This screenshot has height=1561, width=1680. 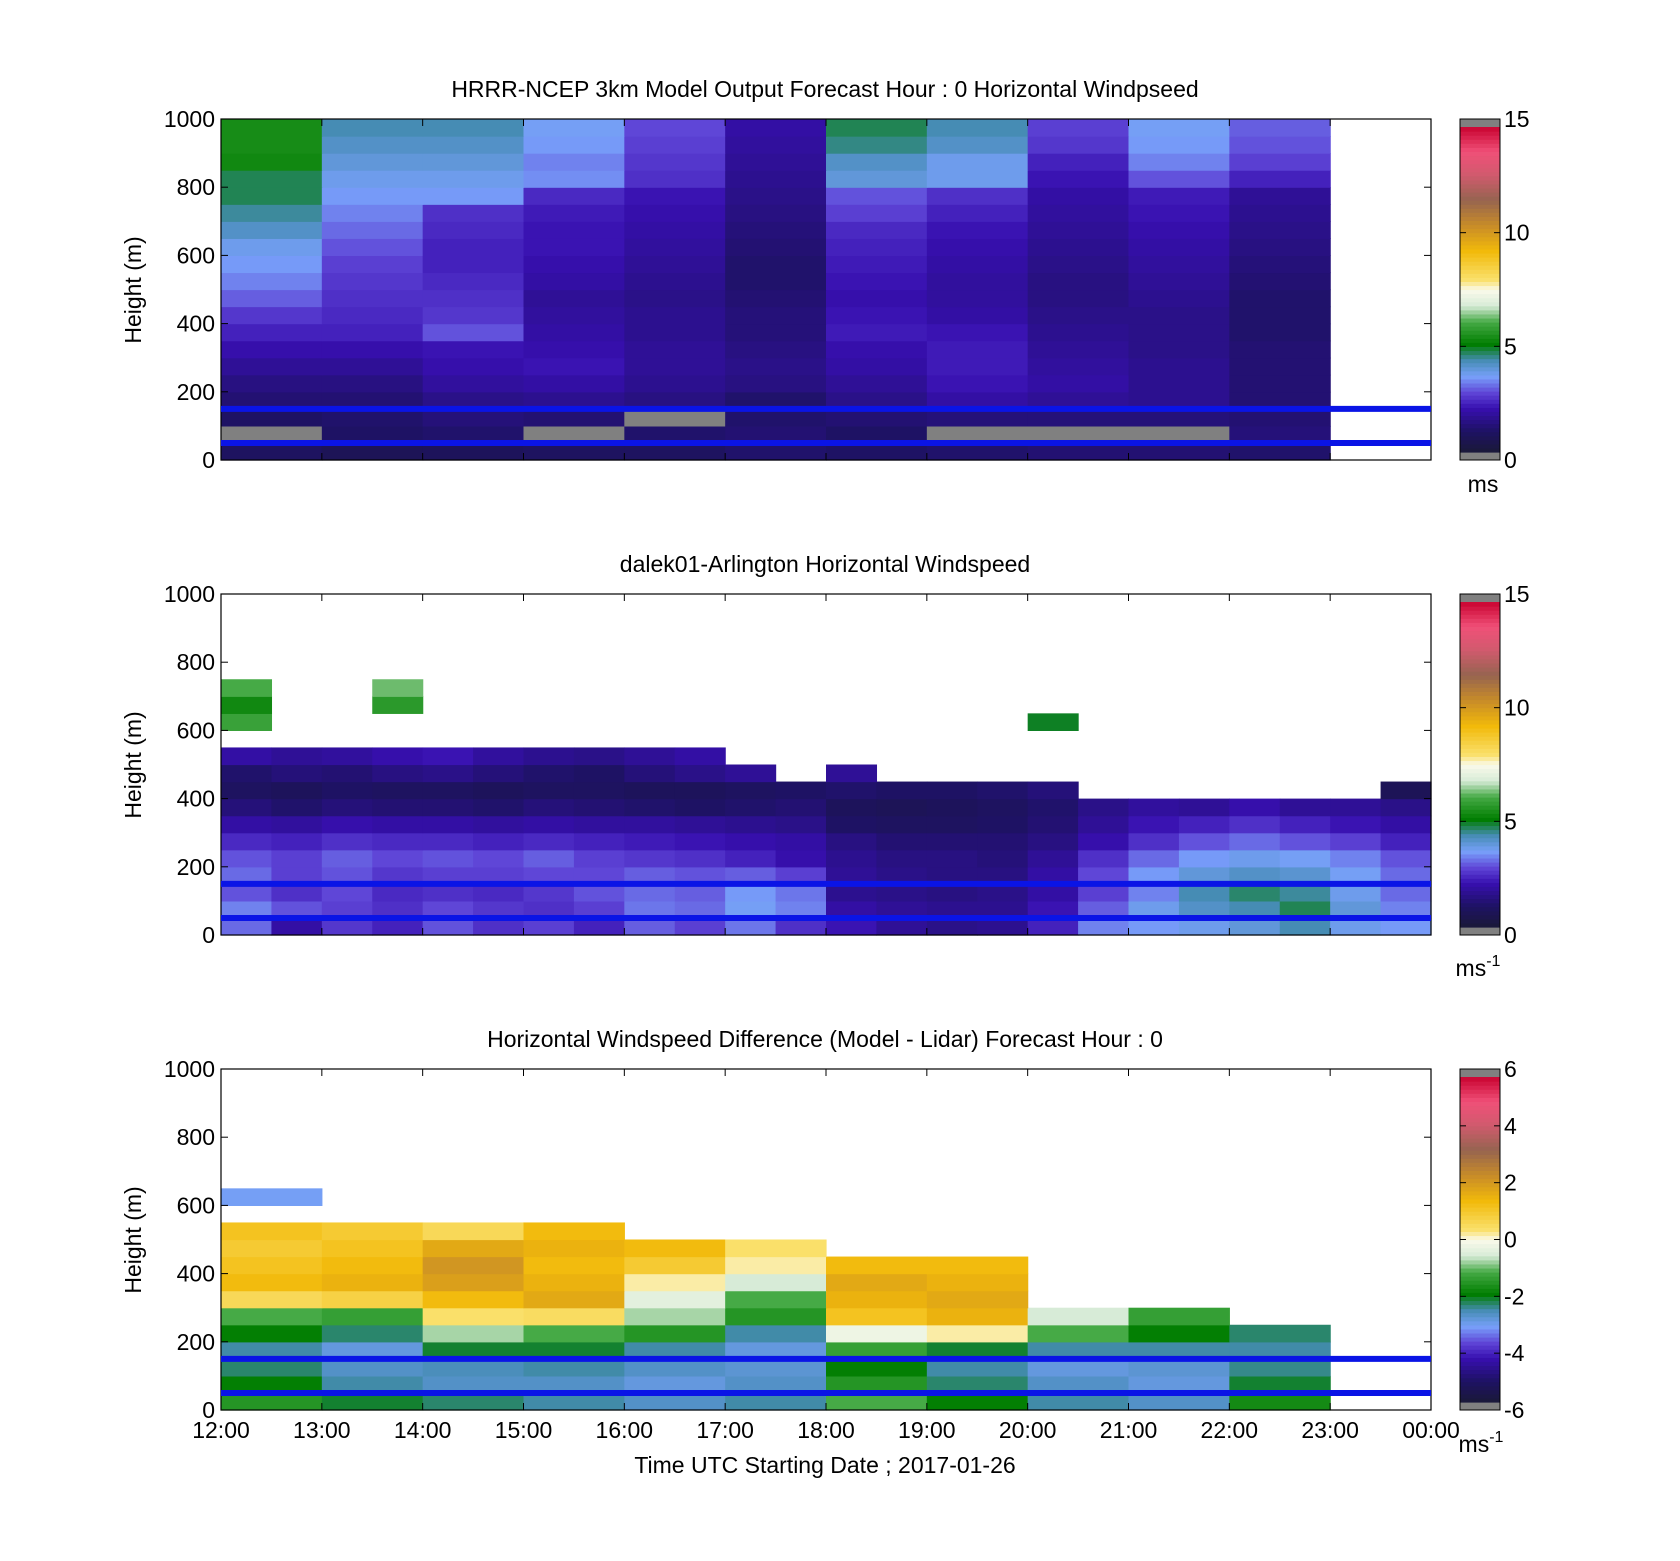 What do you see at coordinates (1496, 1437) in the screenshot?
I see `colorbar-unit-exponent: -1` at bounding box center [1496, 1437].